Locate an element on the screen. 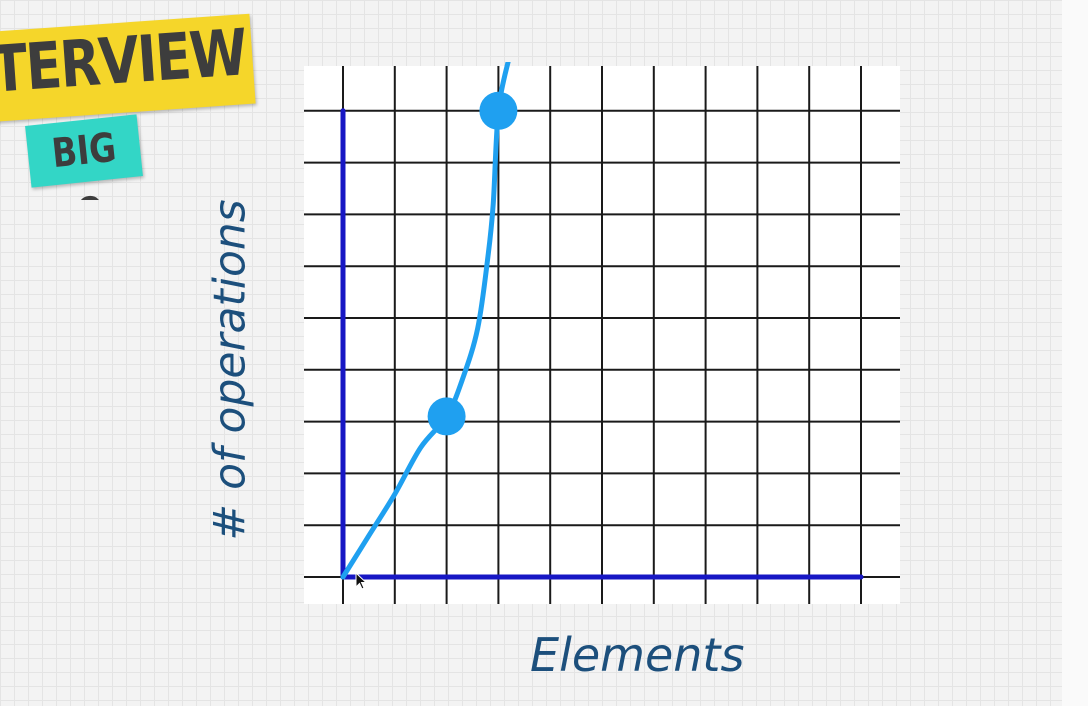  window-edge is located at coordinates (1075, 353).